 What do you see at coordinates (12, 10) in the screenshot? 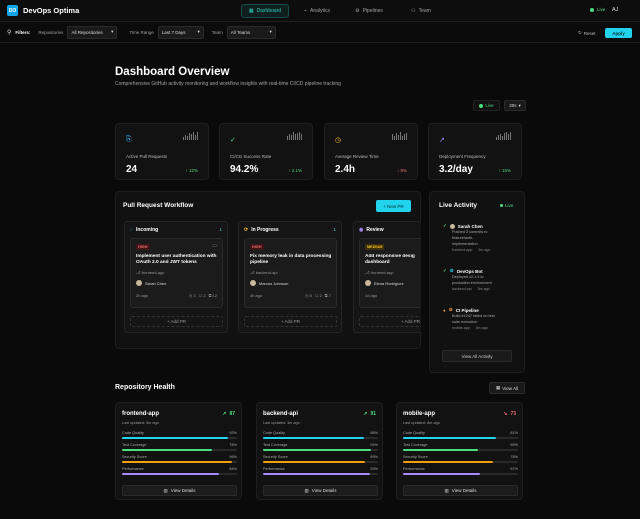
I see `app-logo: DO` at bounding box center [12, 10].